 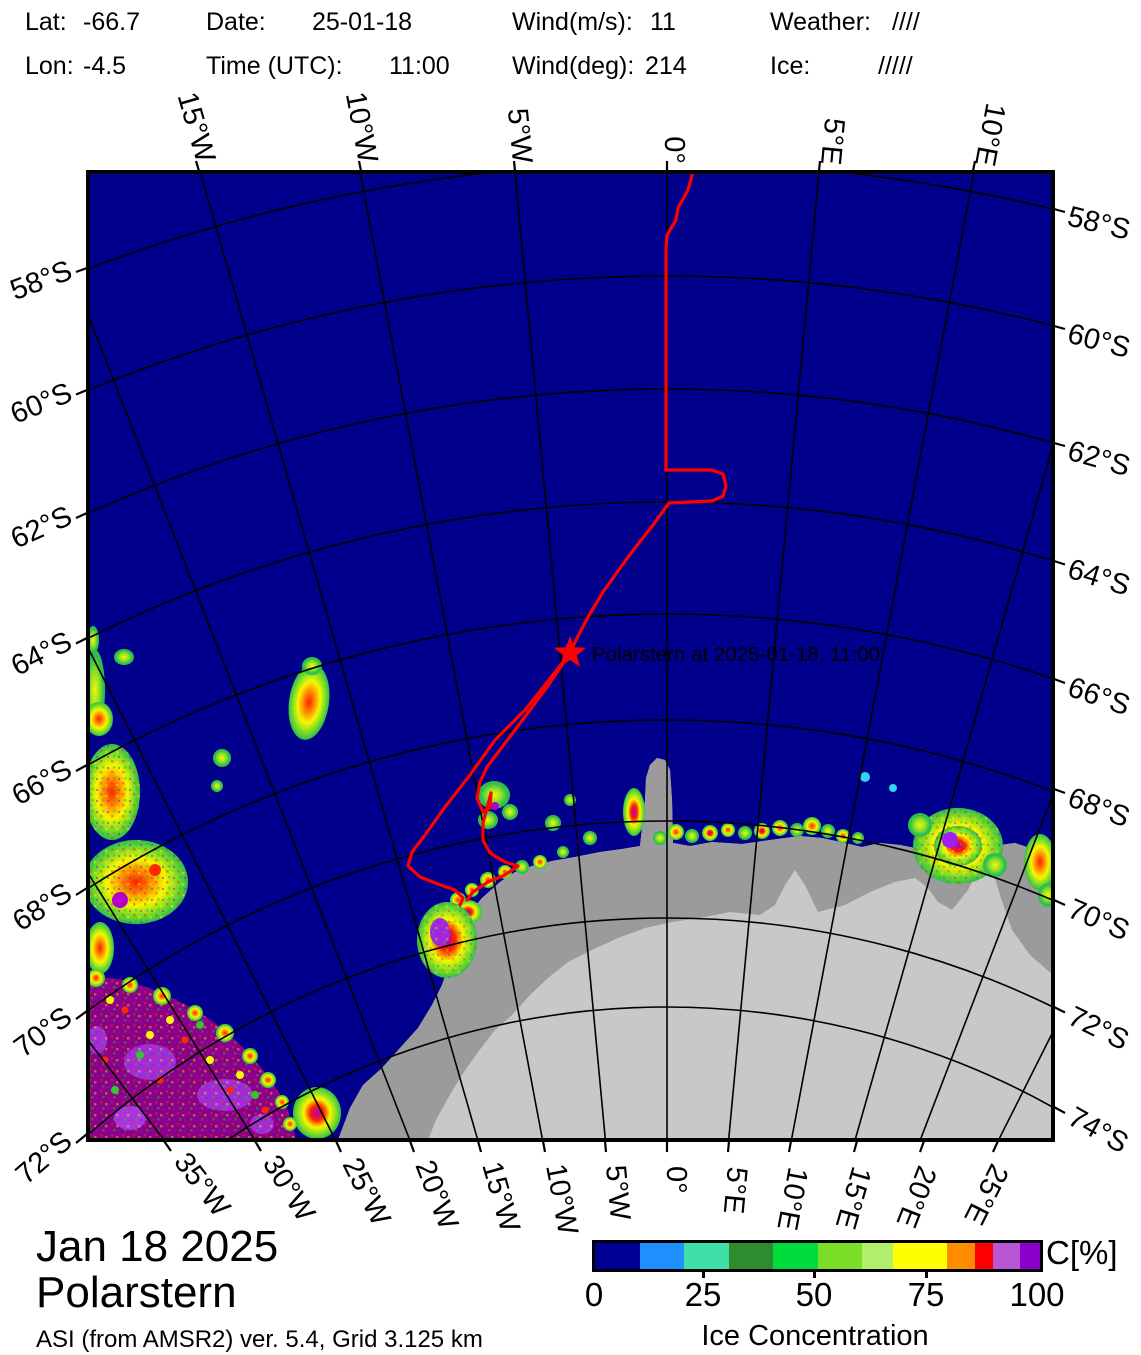 I want to click on bottom-axis-label: 20°W, so click(x=436, y=1195).